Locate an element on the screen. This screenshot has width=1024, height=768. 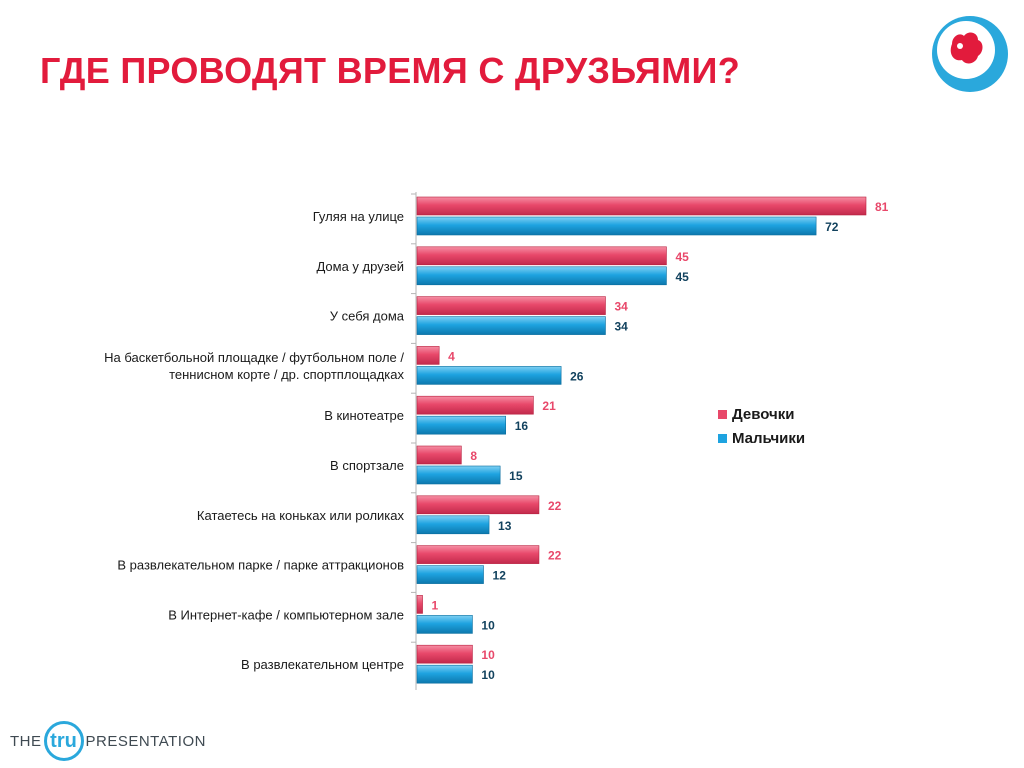
data-label-girls: 81 is located at coordinates (882, 207).